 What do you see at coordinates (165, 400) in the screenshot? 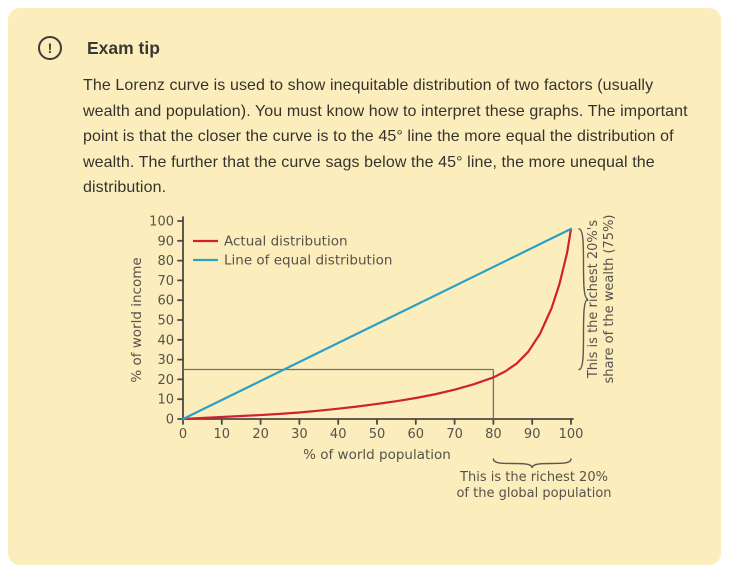
I see `y-tick-label: 10` at bounding box center [165, 400].